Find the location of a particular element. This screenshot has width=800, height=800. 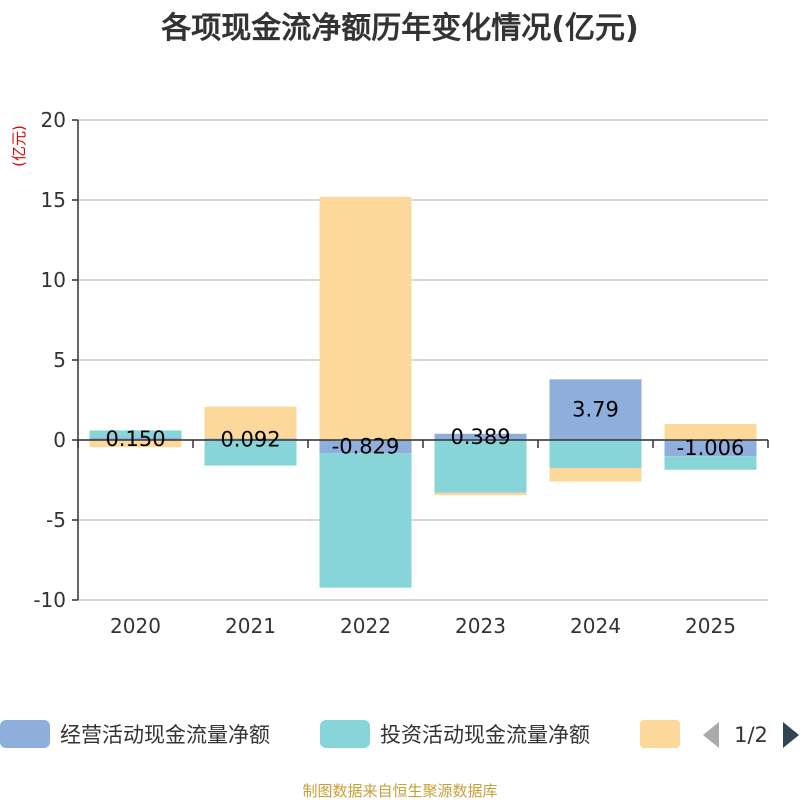

y-axis-ticks: 20 15 10 5 0 -5 -10 is located at coordinates (55, 360).